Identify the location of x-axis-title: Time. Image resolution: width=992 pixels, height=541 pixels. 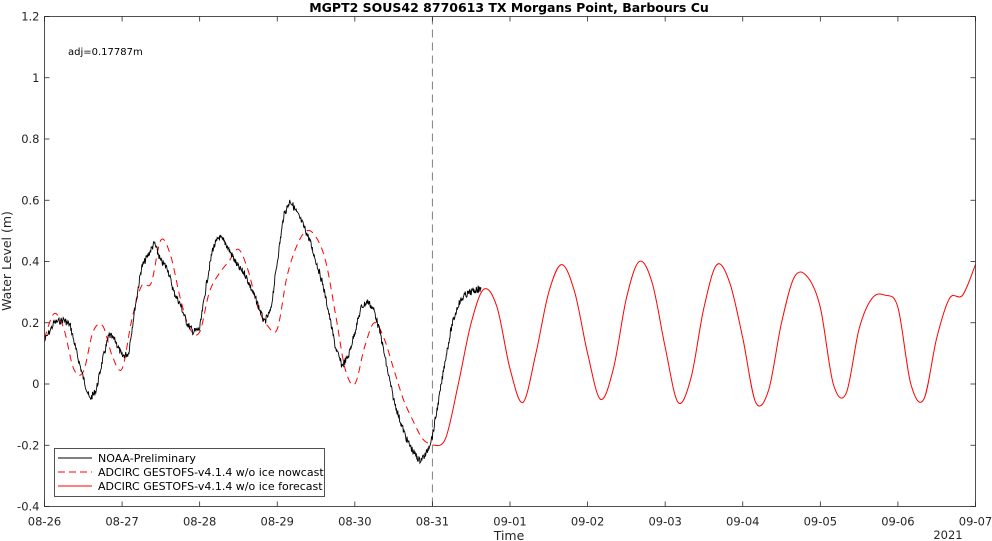
(509, 534).